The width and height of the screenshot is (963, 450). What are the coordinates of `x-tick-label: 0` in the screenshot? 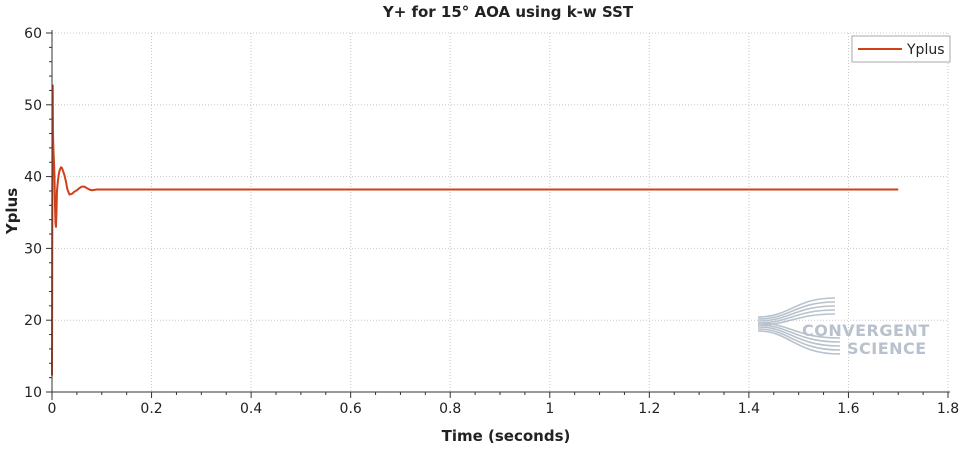 It's located at (52, 409).